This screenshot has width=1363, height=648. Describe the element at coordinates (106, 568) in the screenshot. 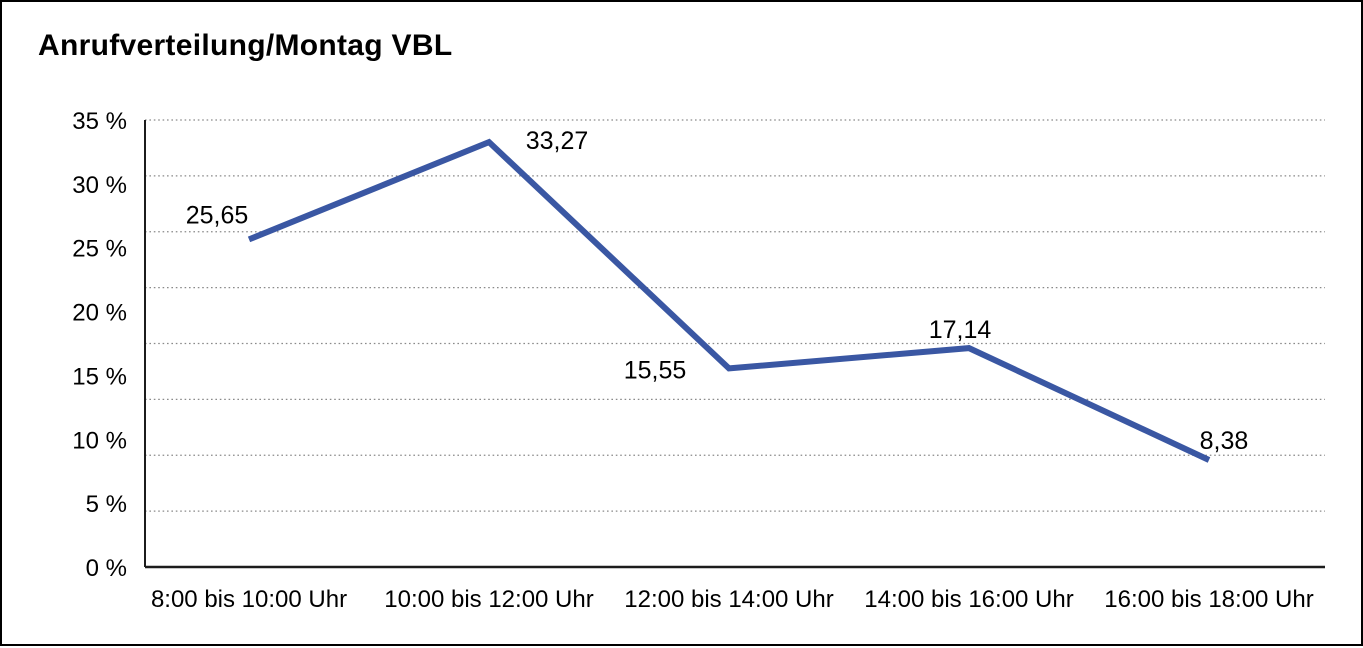

I see `y-tick-label: 0 %` at that location.